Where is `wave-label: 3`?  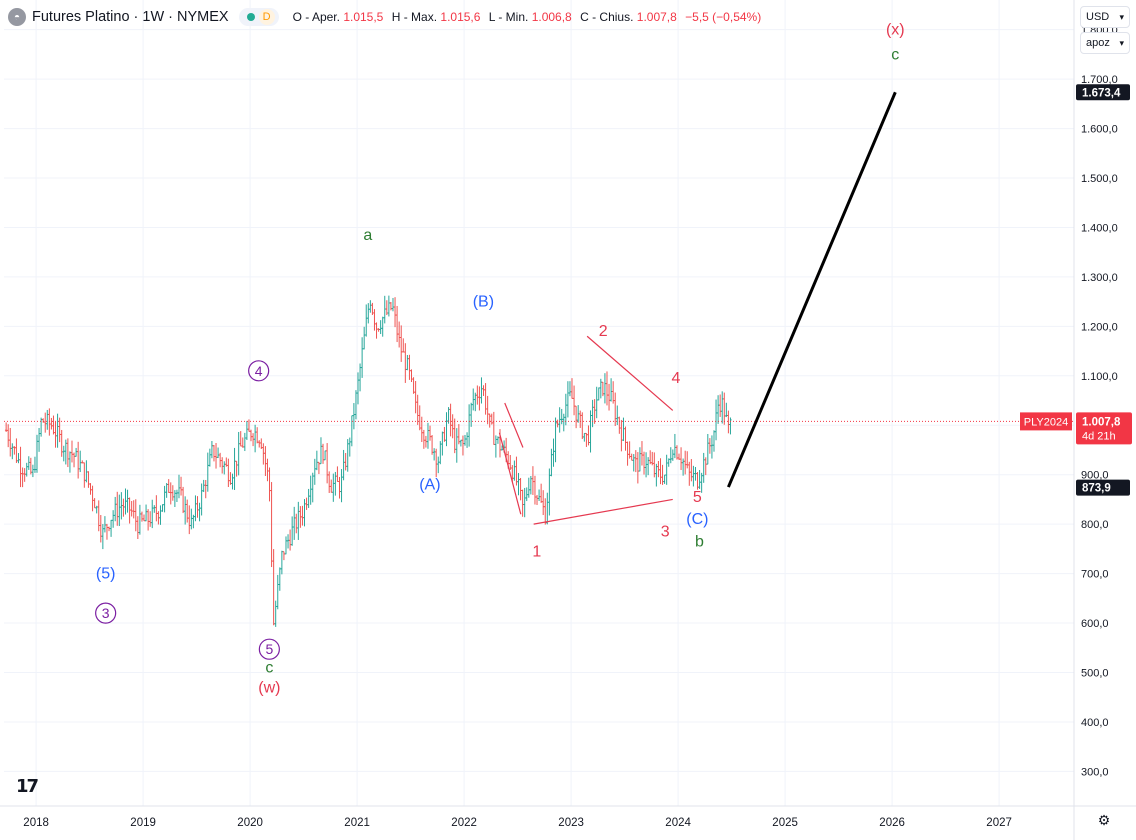
wave-label: 3 is located at coordinates (665, 532).